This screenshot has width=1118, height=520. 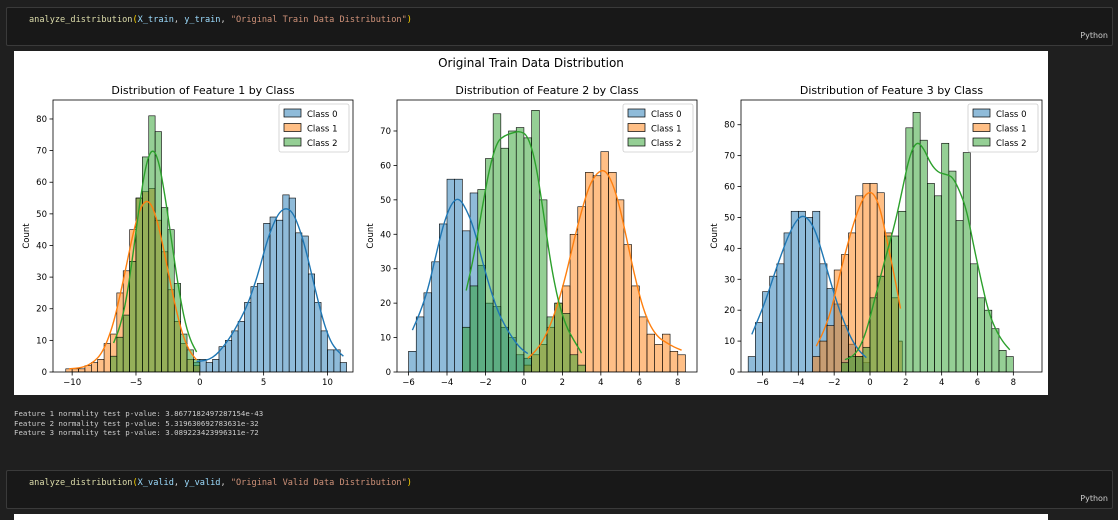 I want to click on code-arg: X_valid, so click(x=155, y=483).